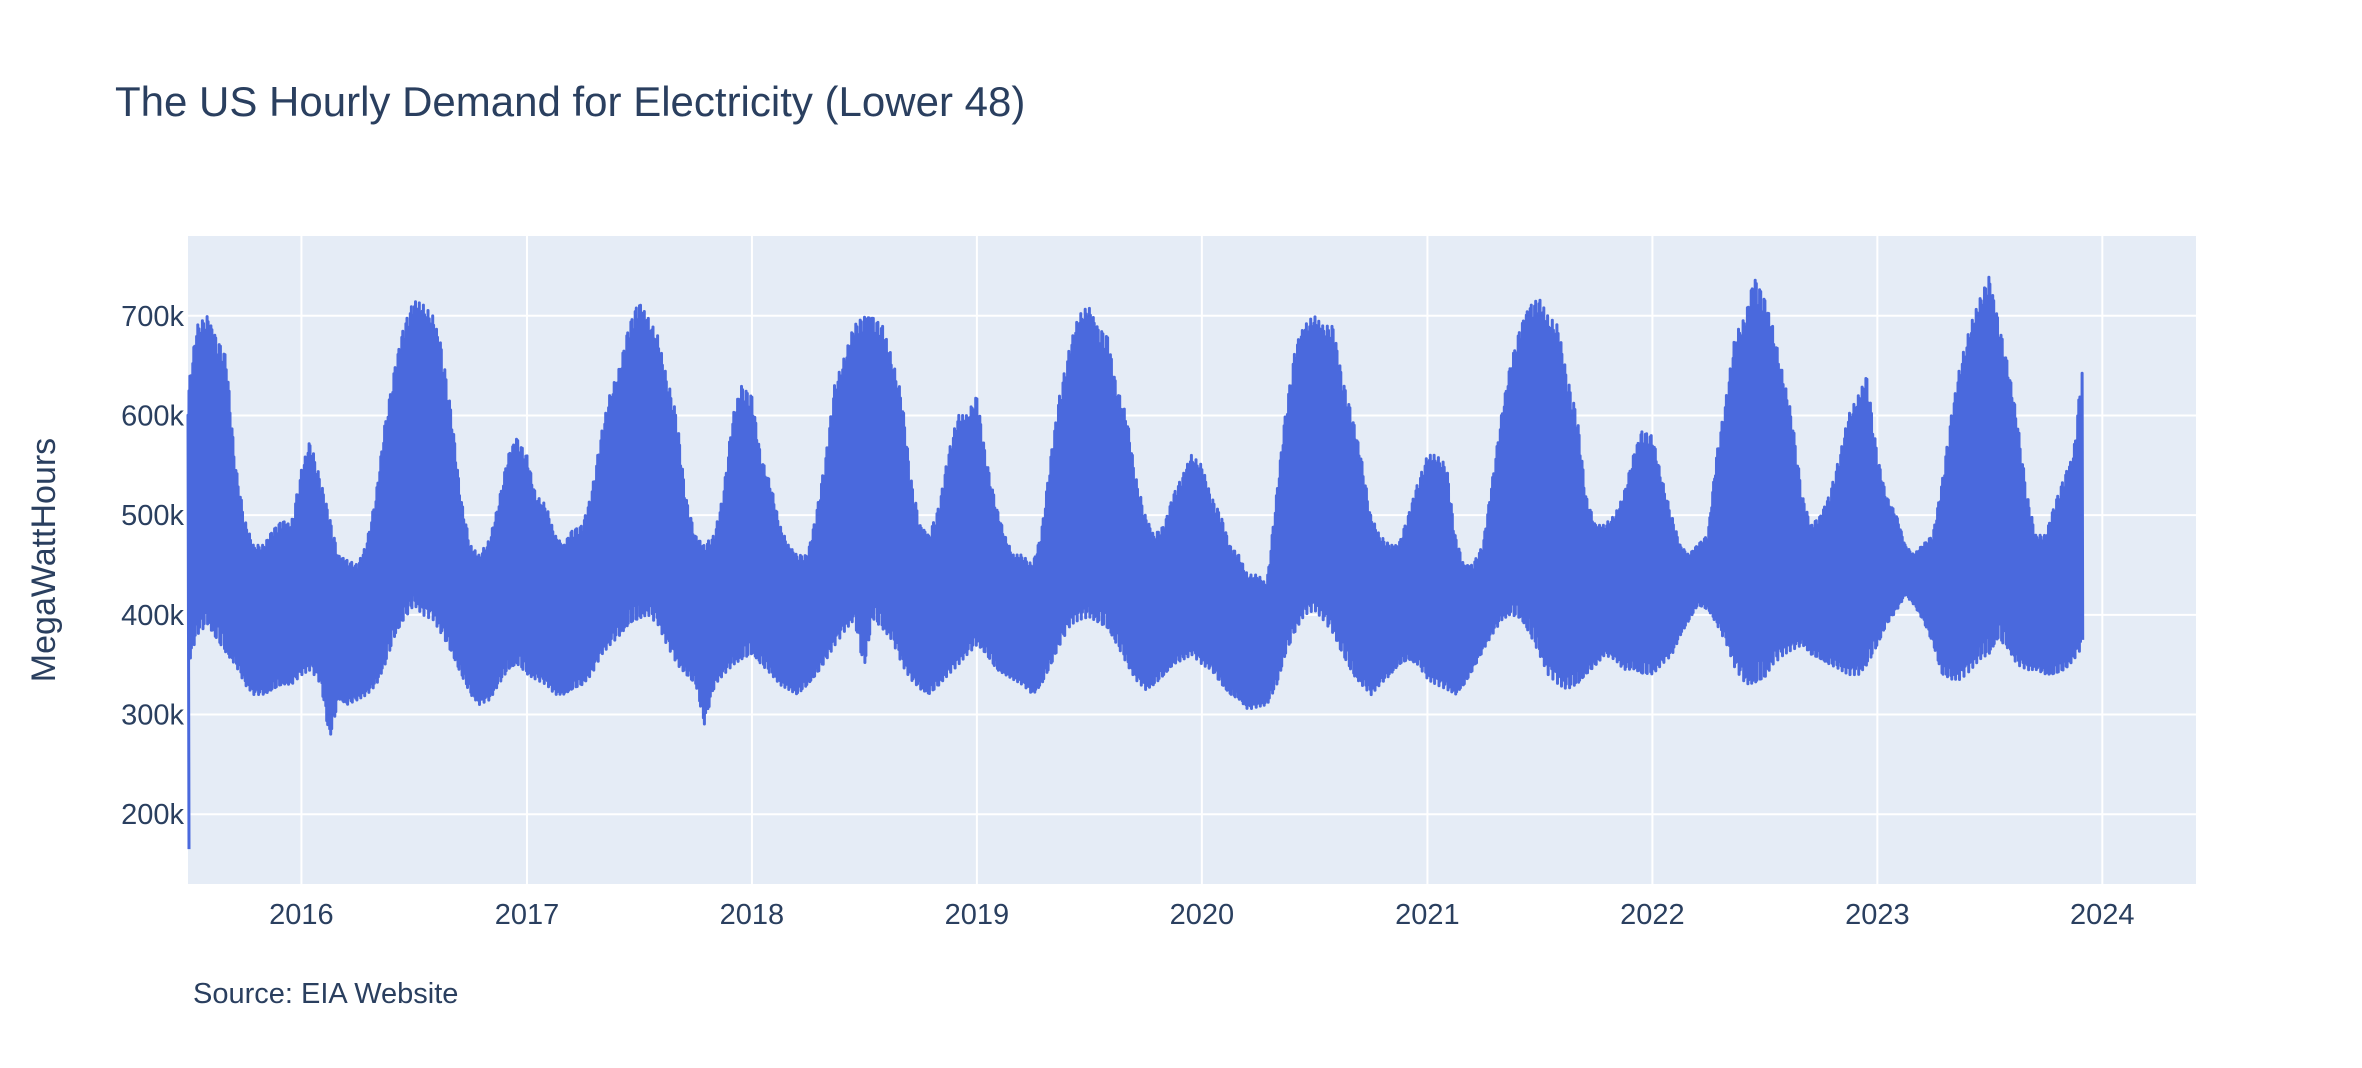 This screenshot has height=1068, width=2362. Describe the element at coordinates (752, 915) in the screenshot. I see `x-tick-label: 2018` at that location.